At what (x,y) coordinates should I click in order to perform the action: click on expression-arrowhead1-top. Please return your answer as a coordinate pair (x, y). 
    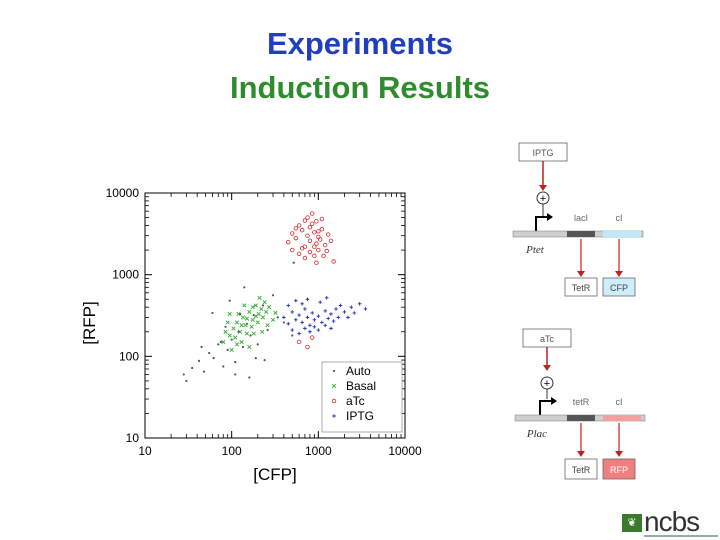
    Looking at the image, I should click on (581, 274).